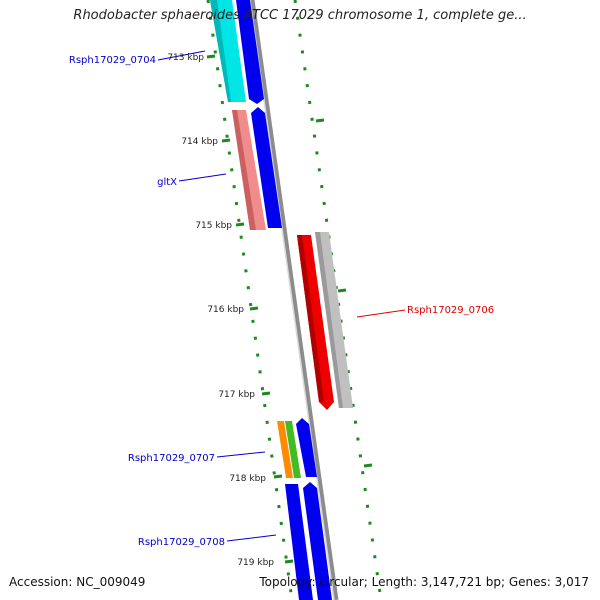  I want to click on label-rsph17029-0704: Rsph17029_0704, so click(112, 60).